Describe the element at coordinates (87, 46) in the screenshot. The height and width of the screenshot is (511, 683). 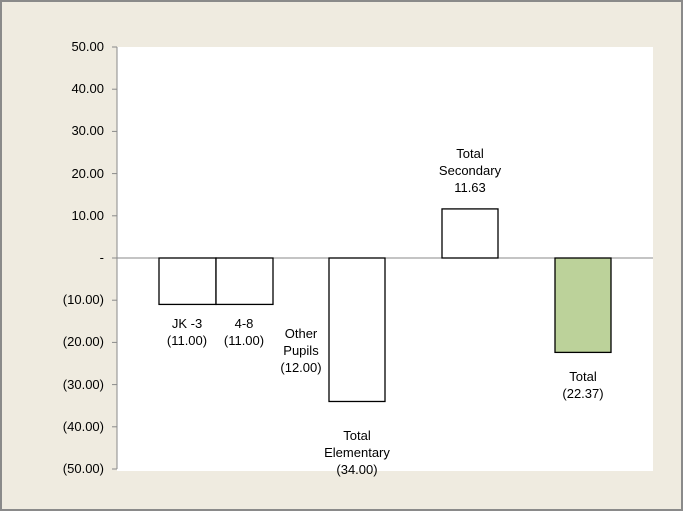
I see `y-tick-label: 50.00` at that location.